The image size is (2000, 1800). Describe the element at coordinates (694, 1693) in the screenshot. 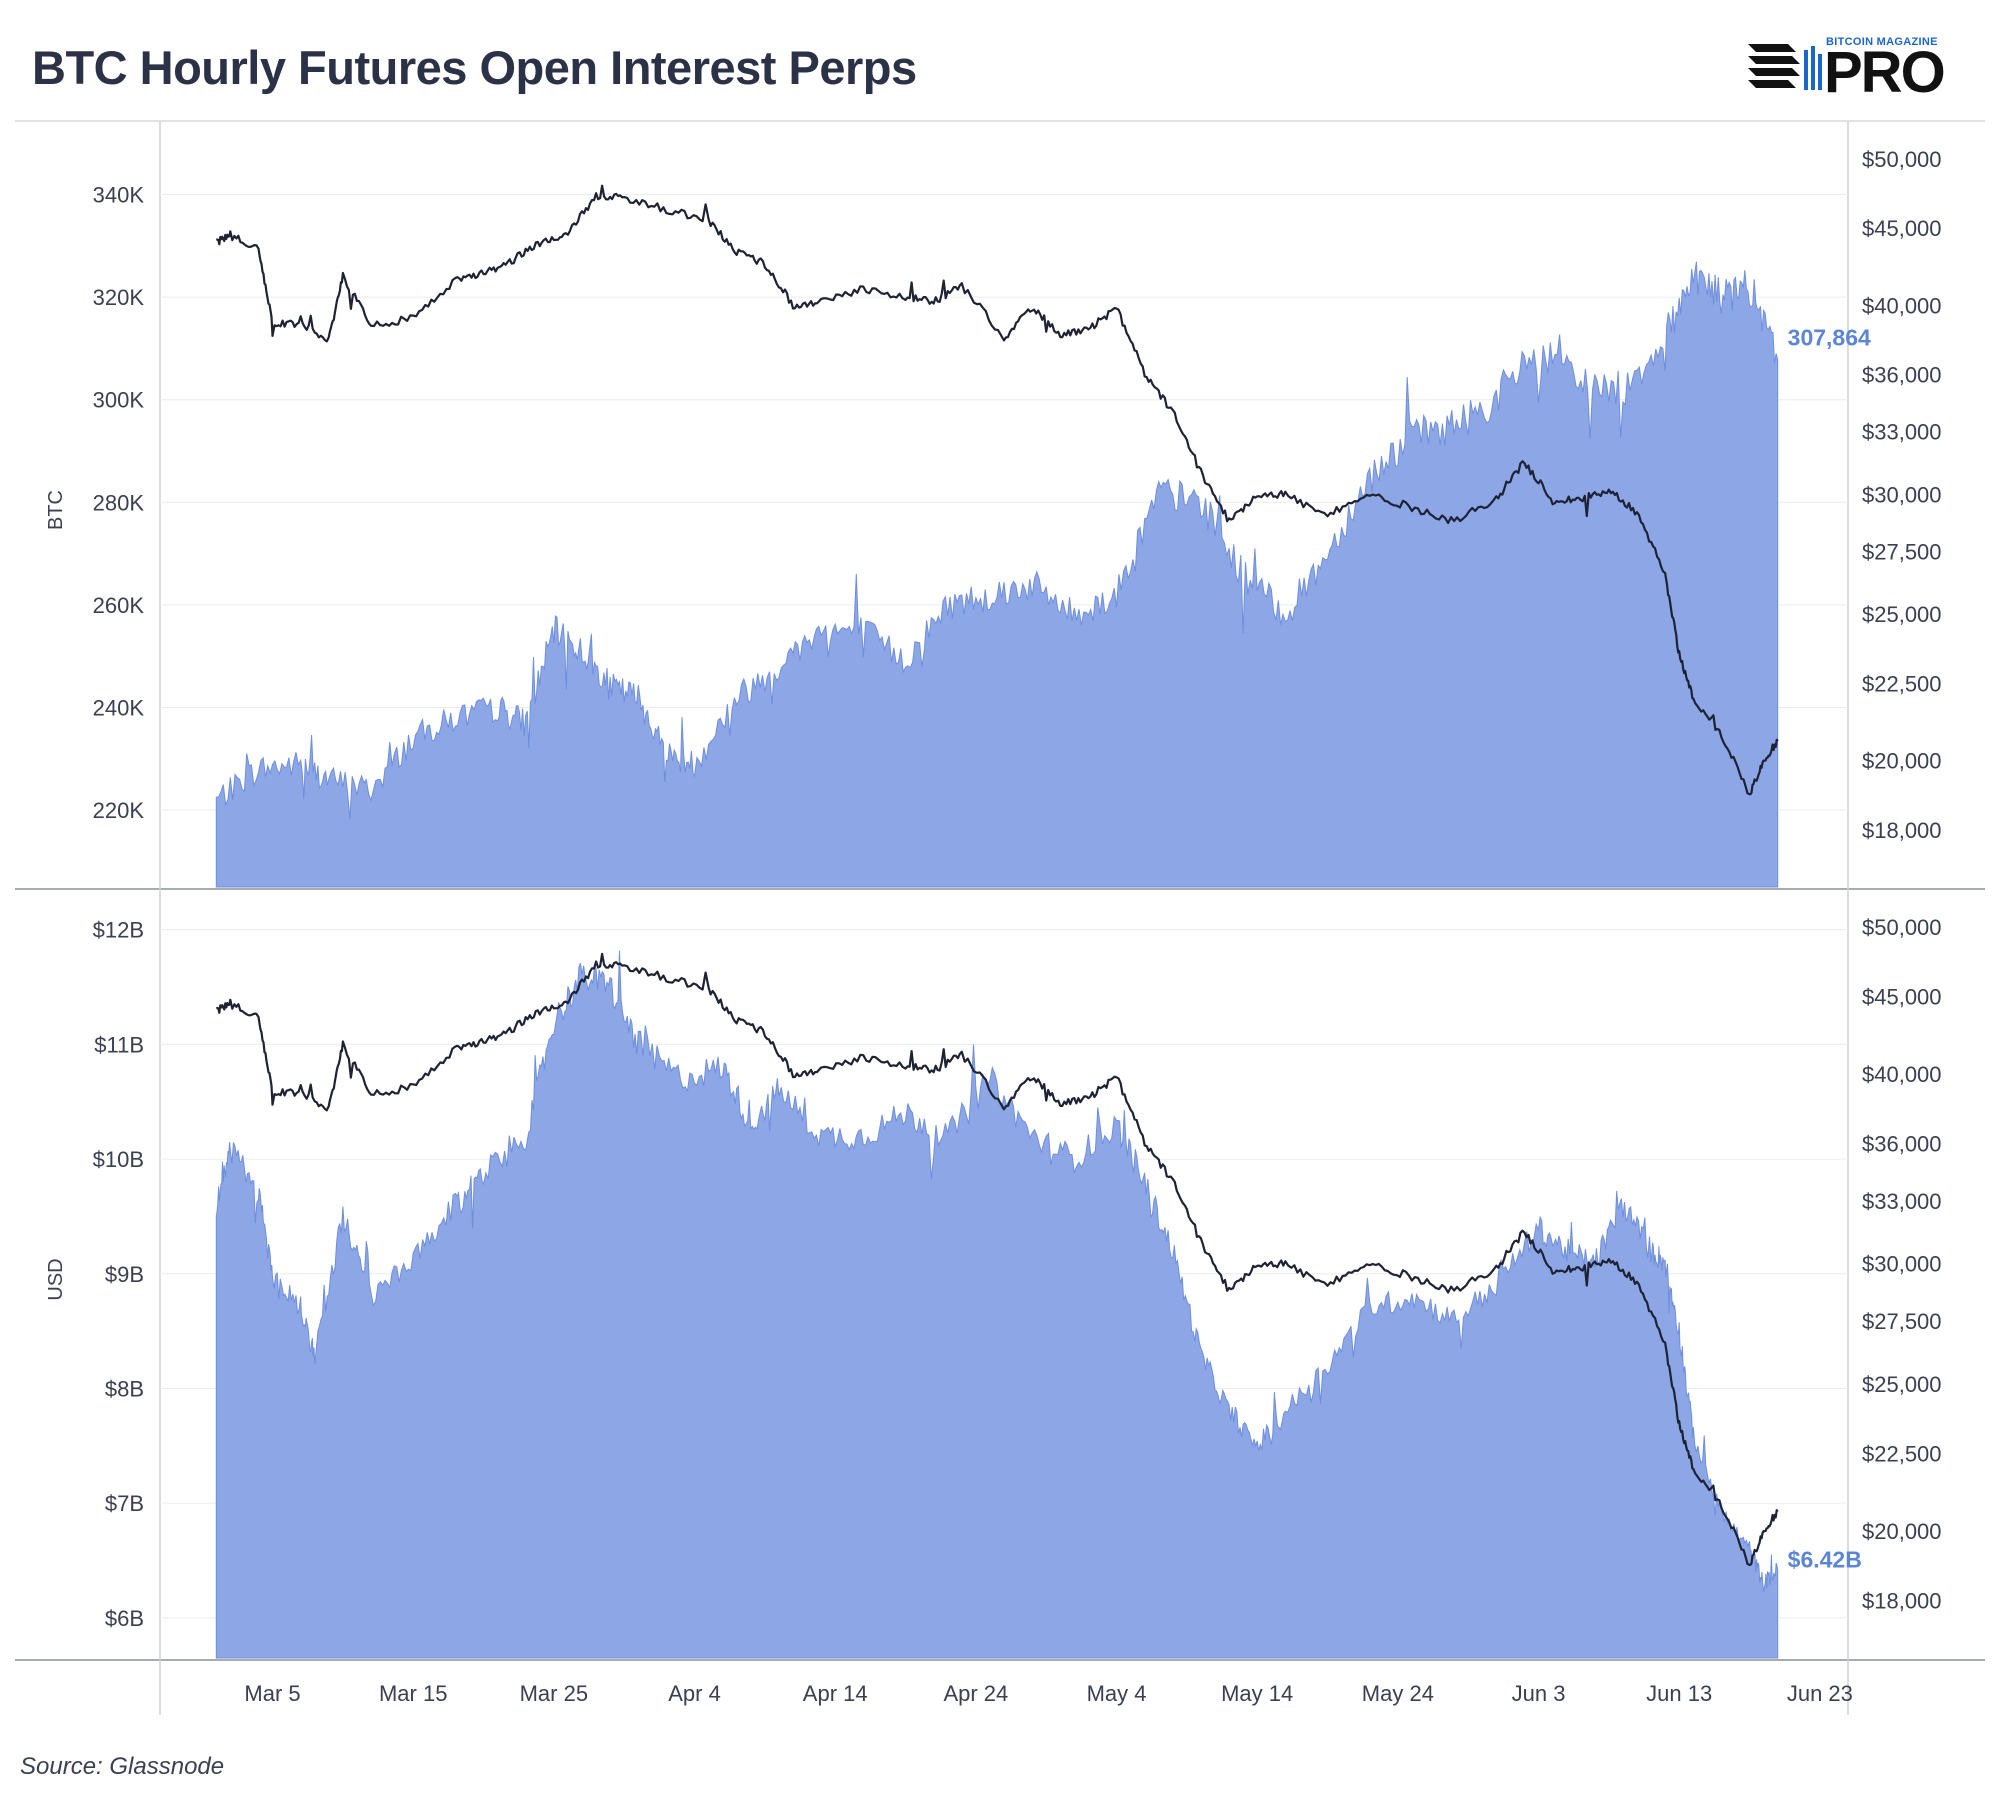

I see `x-tick-label: Apr 4` at that location.